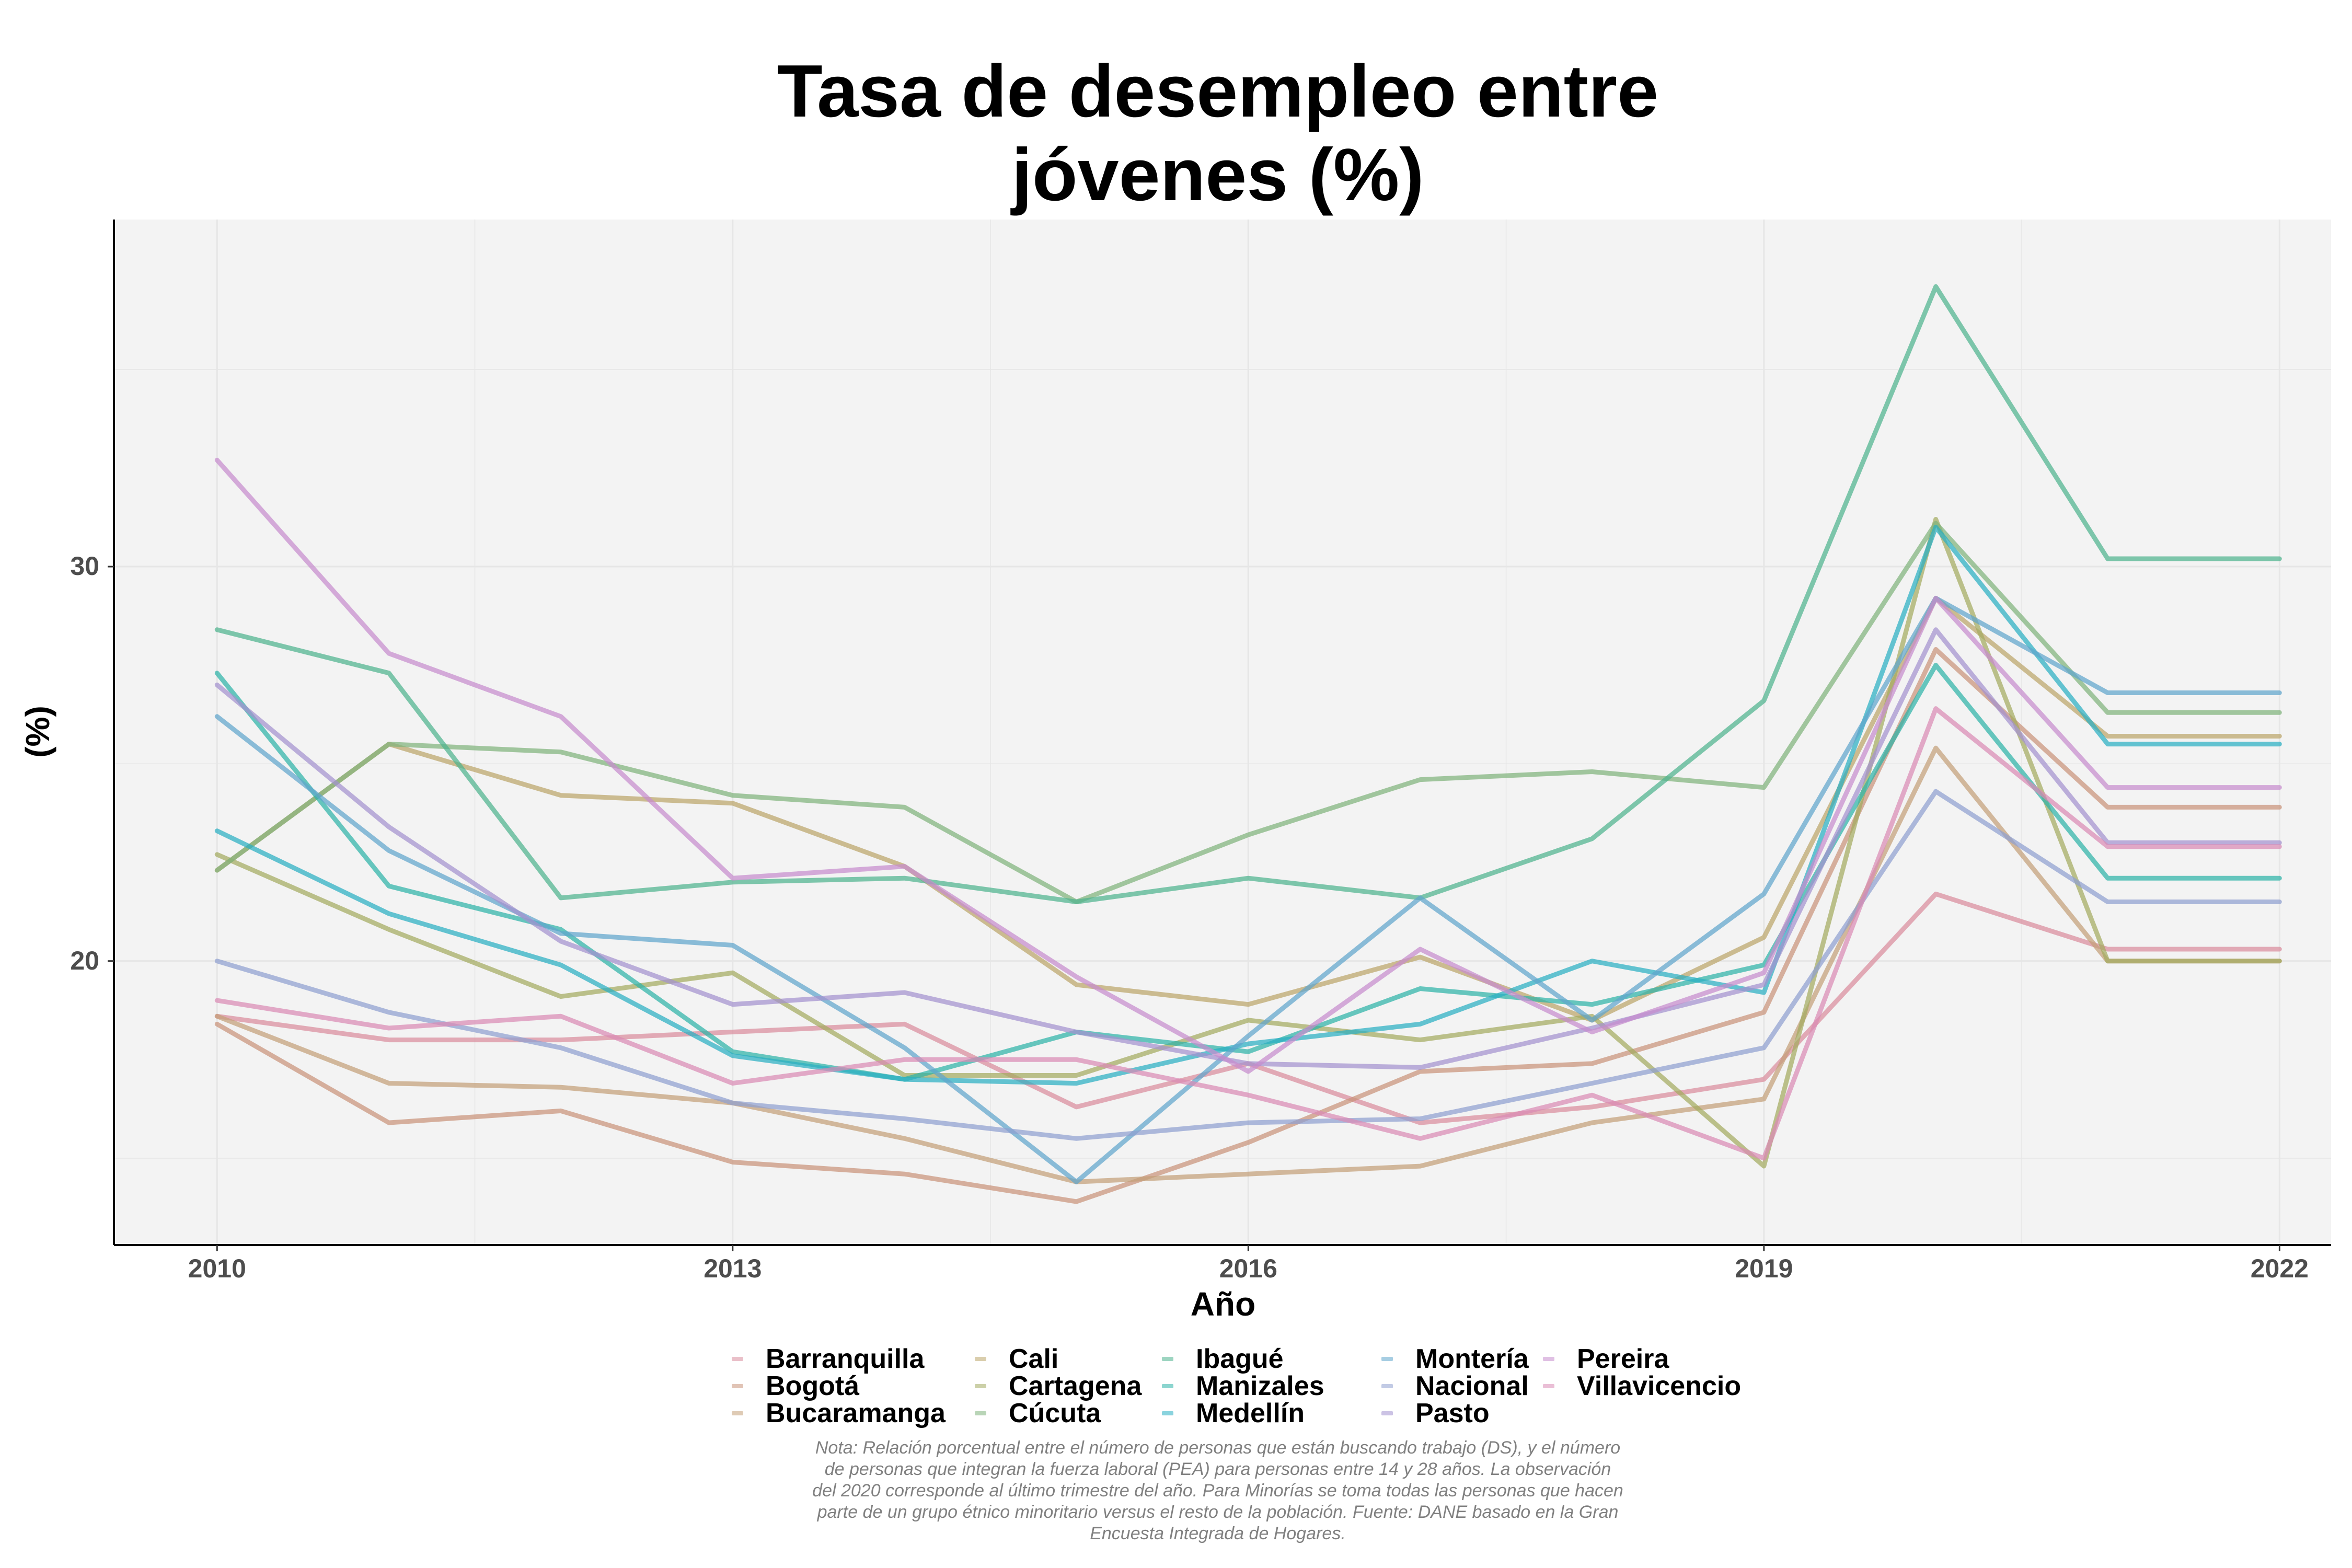 This screenshot has height=1568, width=2352. I want to click on y-tick-label: 20, so click(84, 960).